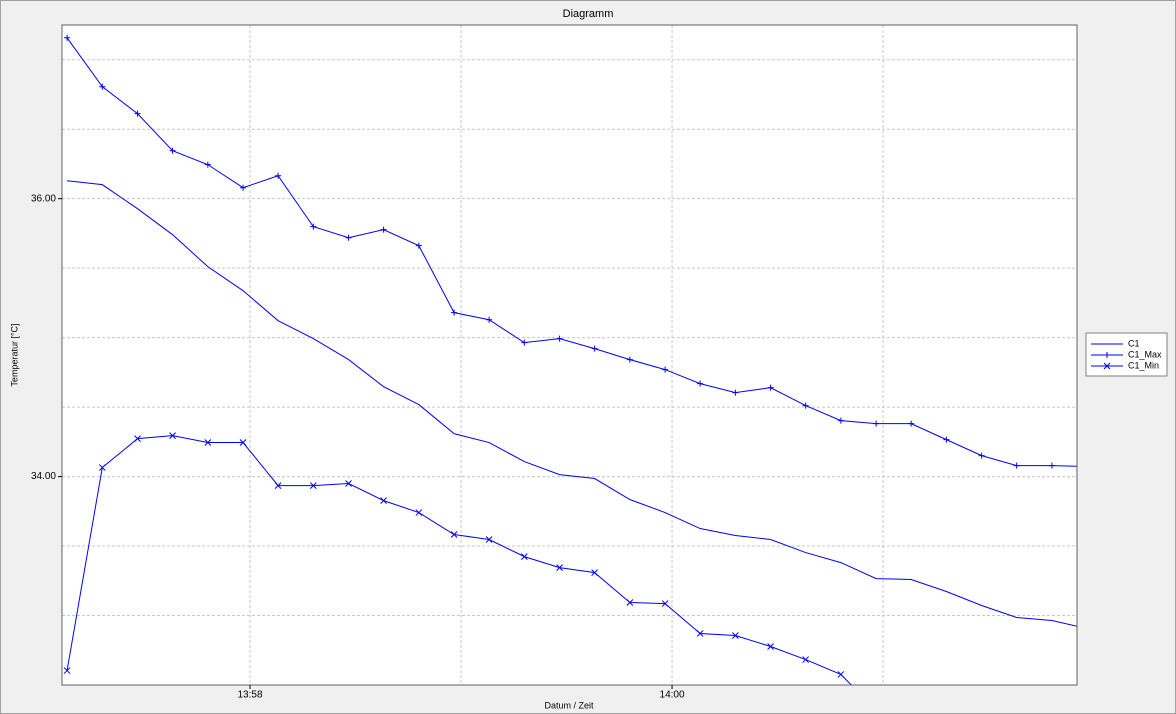 The height and width of the screenshot is (714, 1176). Describe the element at coordinates (588, 14) in the screenshot. I see `chart-title: Diagramm` at that location.